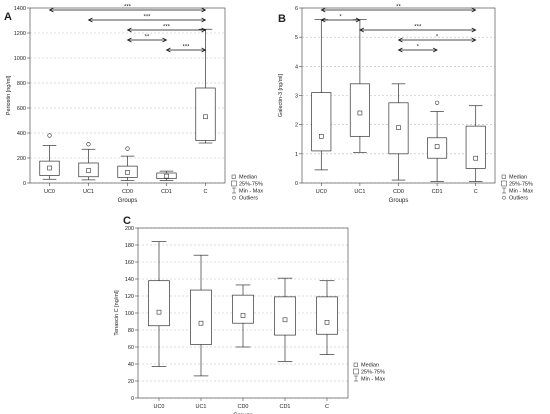 This screenshot has height=414, width=550. Describe the element at coordinates (282, 19) in the screenshot. I see `panel-label: B` at that location.